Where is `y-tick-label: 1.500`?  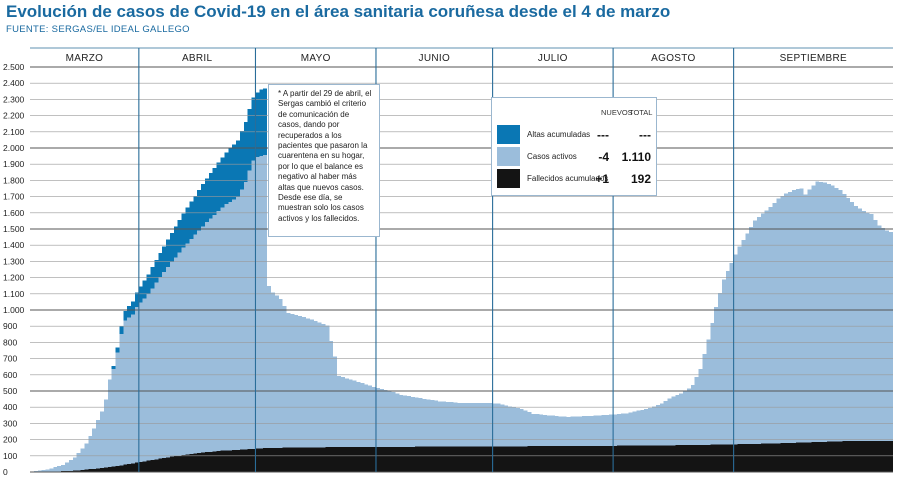
y-tick-label: 1.500 is located at coordinates (14, 229).